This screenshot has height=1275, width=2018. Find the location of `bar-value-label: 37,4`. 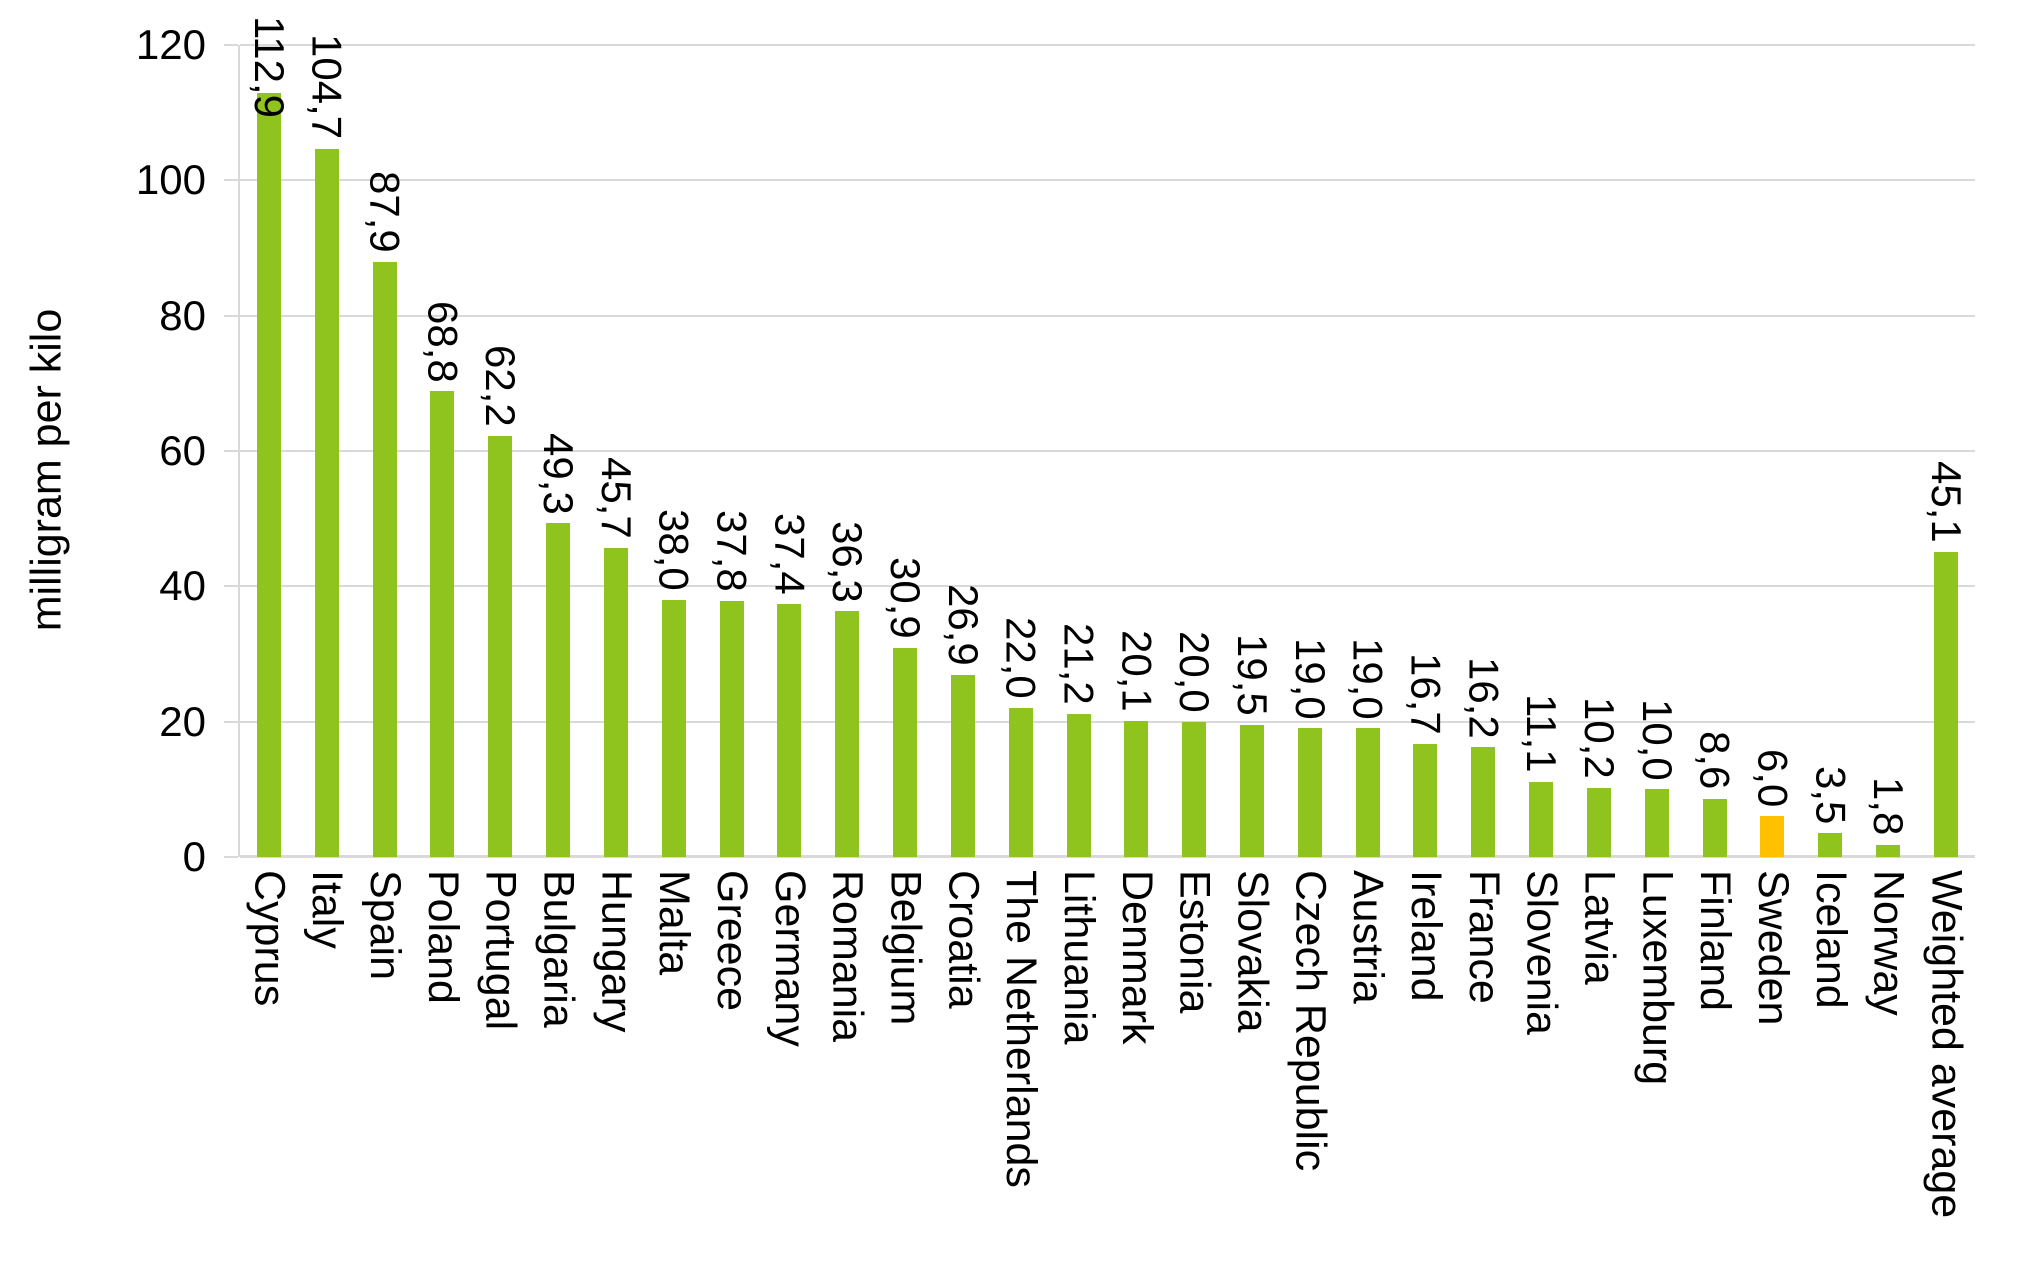

bar-value-label: 37,4 is located at coordinates (790, 554).